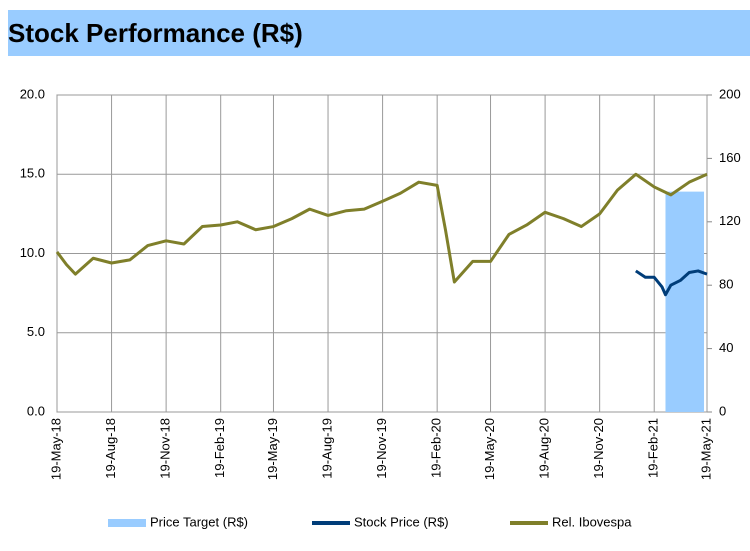 The width and height of the screenshot is (750, 551). I want to click on price-target-area, so click(685, 301).